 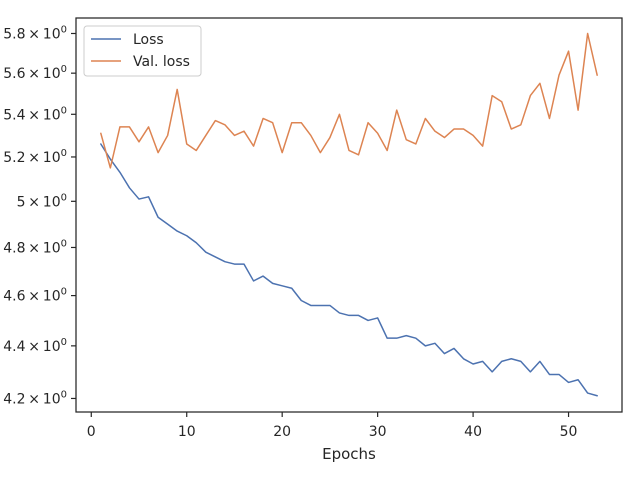 What do you see at coordinates (349, 454) in the screenshot?
I see `x-axis-label: Epochs` at bounding box center [349, 454].